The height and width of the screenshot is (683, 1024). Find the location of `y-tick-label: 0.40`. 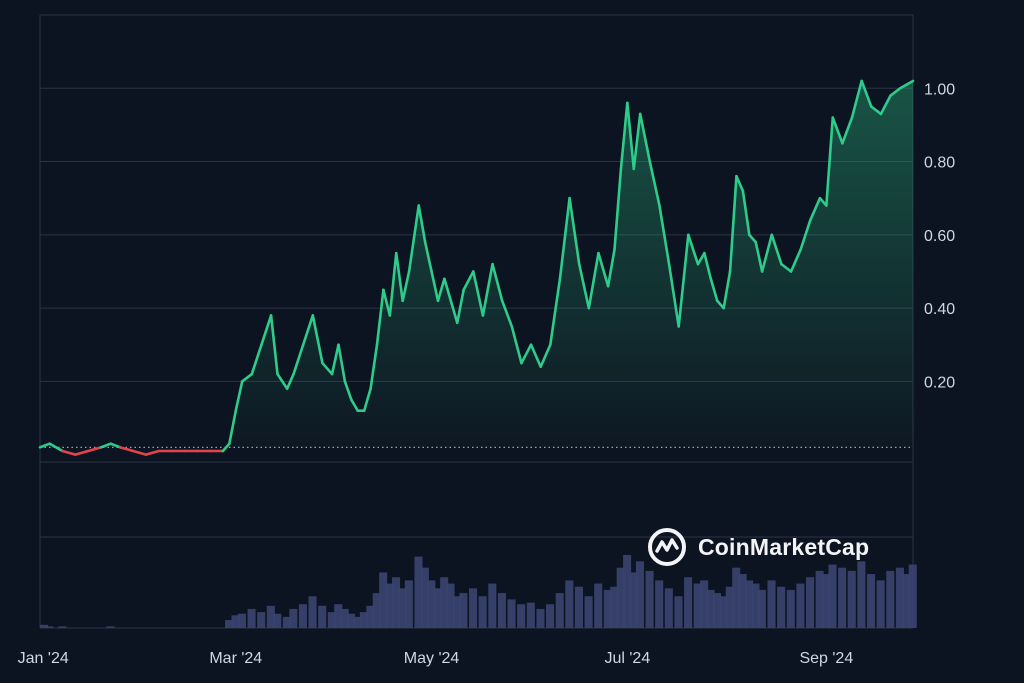

y-tick-label: 0.40 is located at coordinates (939, 309).